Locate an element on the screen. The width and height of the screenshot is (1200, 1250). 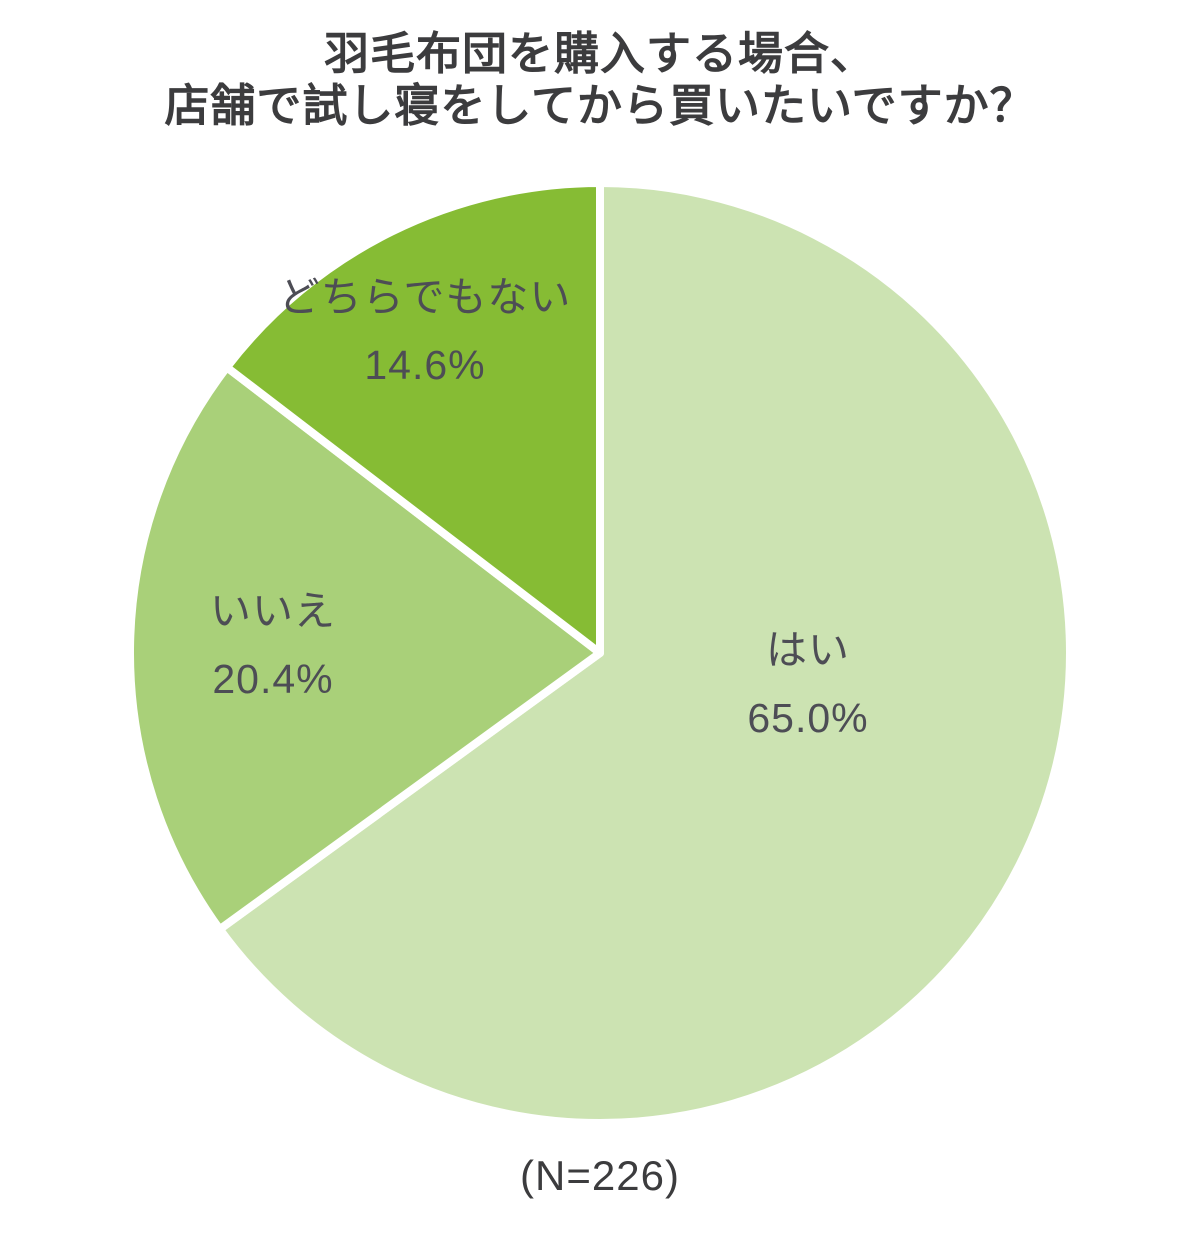
chart-title: 羽毛布団を購入する場合、 店舗で試し寝をしてから買いたいですか？ is located at coordinates (600, 80).